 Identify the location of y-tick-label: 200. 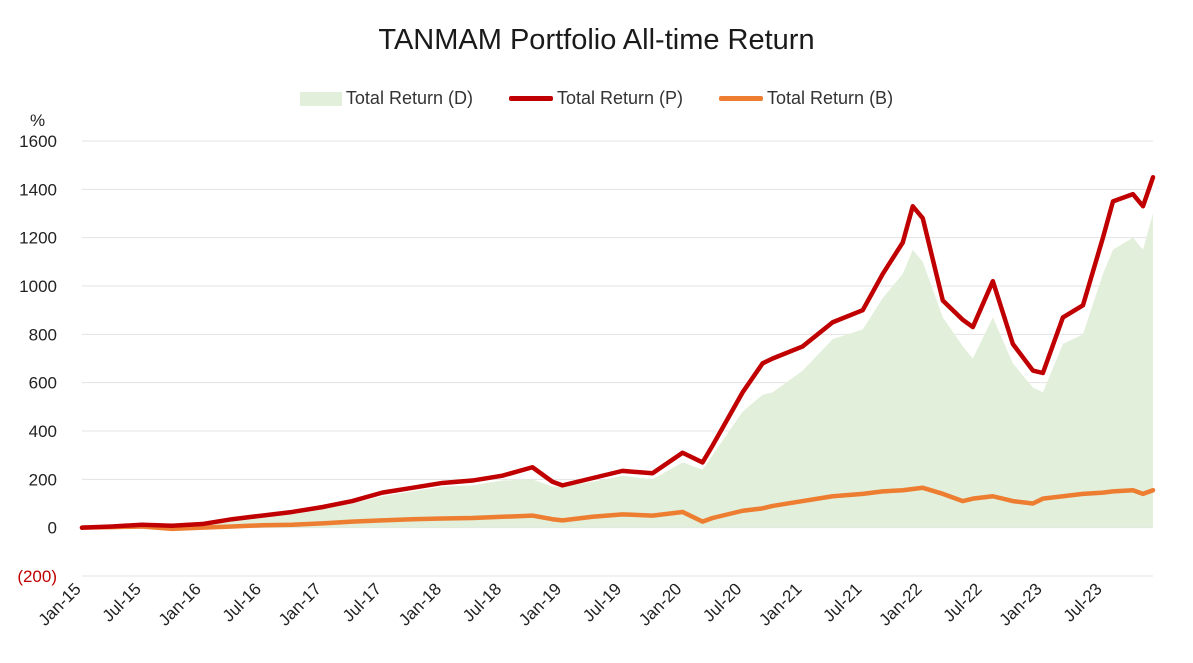
(43, 479).